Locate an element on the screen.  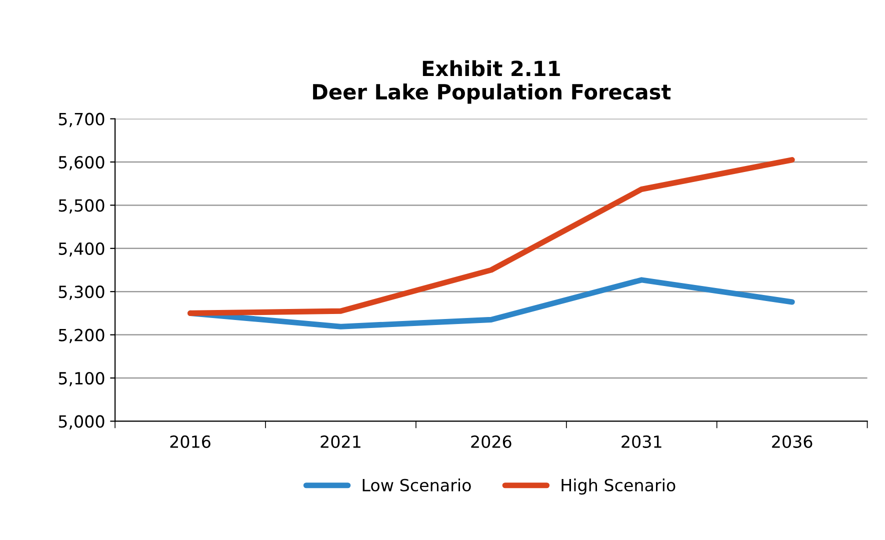
y-tick-label: 5,100 is located at coordinates (81, 379).